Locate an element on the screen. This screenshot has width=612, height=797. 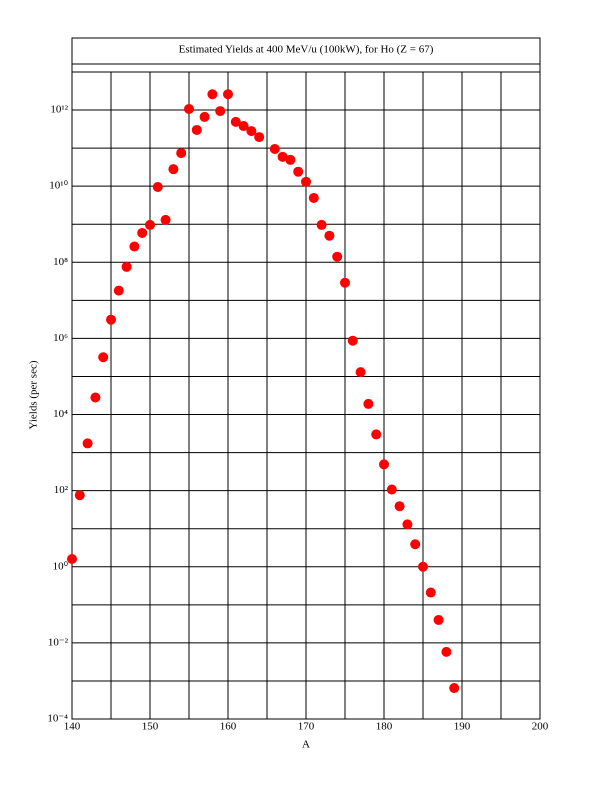
y-tick-label: 10⁰ is located at coordinates (61, 566).